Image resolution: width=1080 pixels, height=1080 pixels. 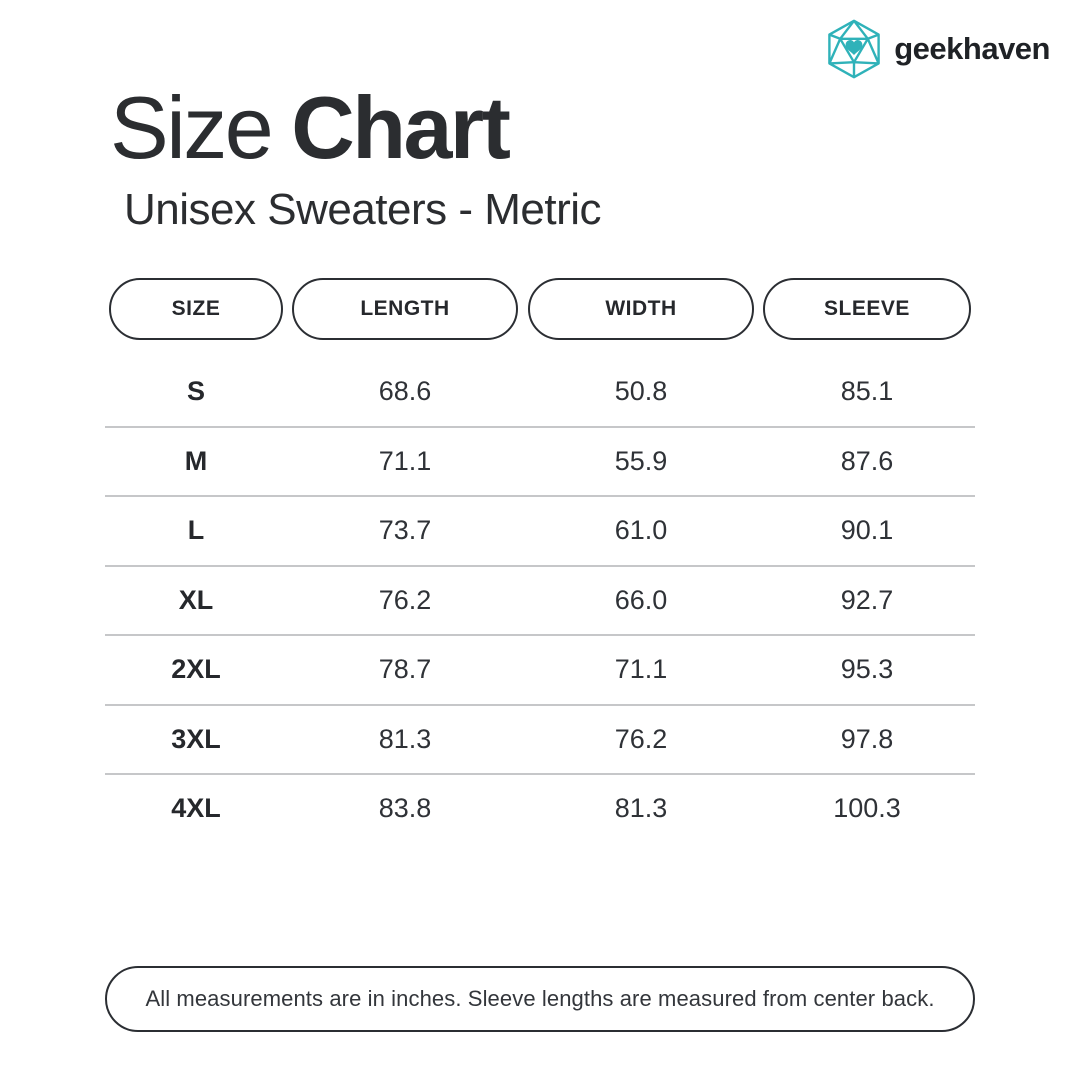 What do you see at coordinates (540, 460) in the screenshot?
I see `table-row: M 71.1 55.9 87.6` at bounding box center [540, 460].